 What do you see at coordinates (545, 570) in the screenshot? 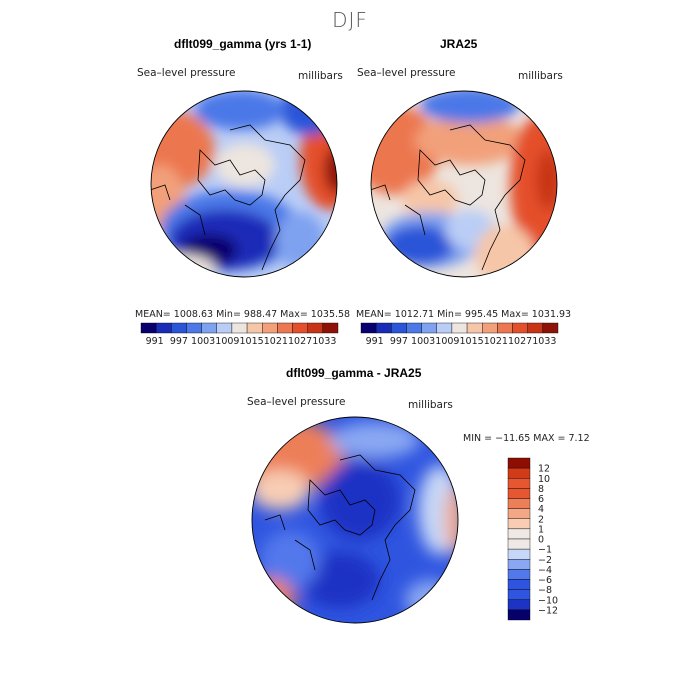
I see `diff-colorbar-label: −4` at bounding box center [545, 570].